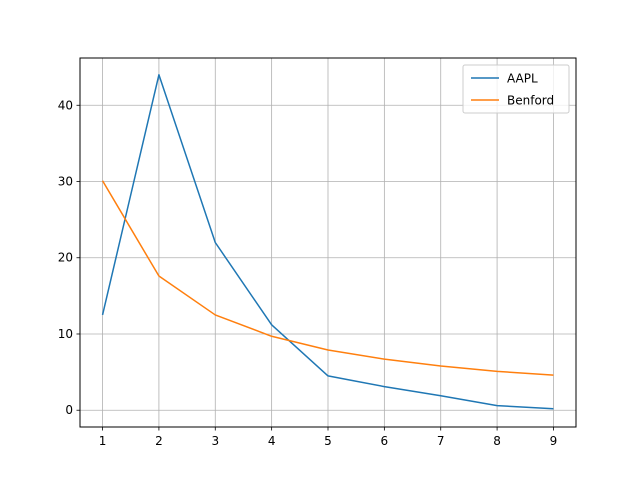  I want to click on x-axis: 1 2 3 4 5 6 7 8 9, so click(328, 437).